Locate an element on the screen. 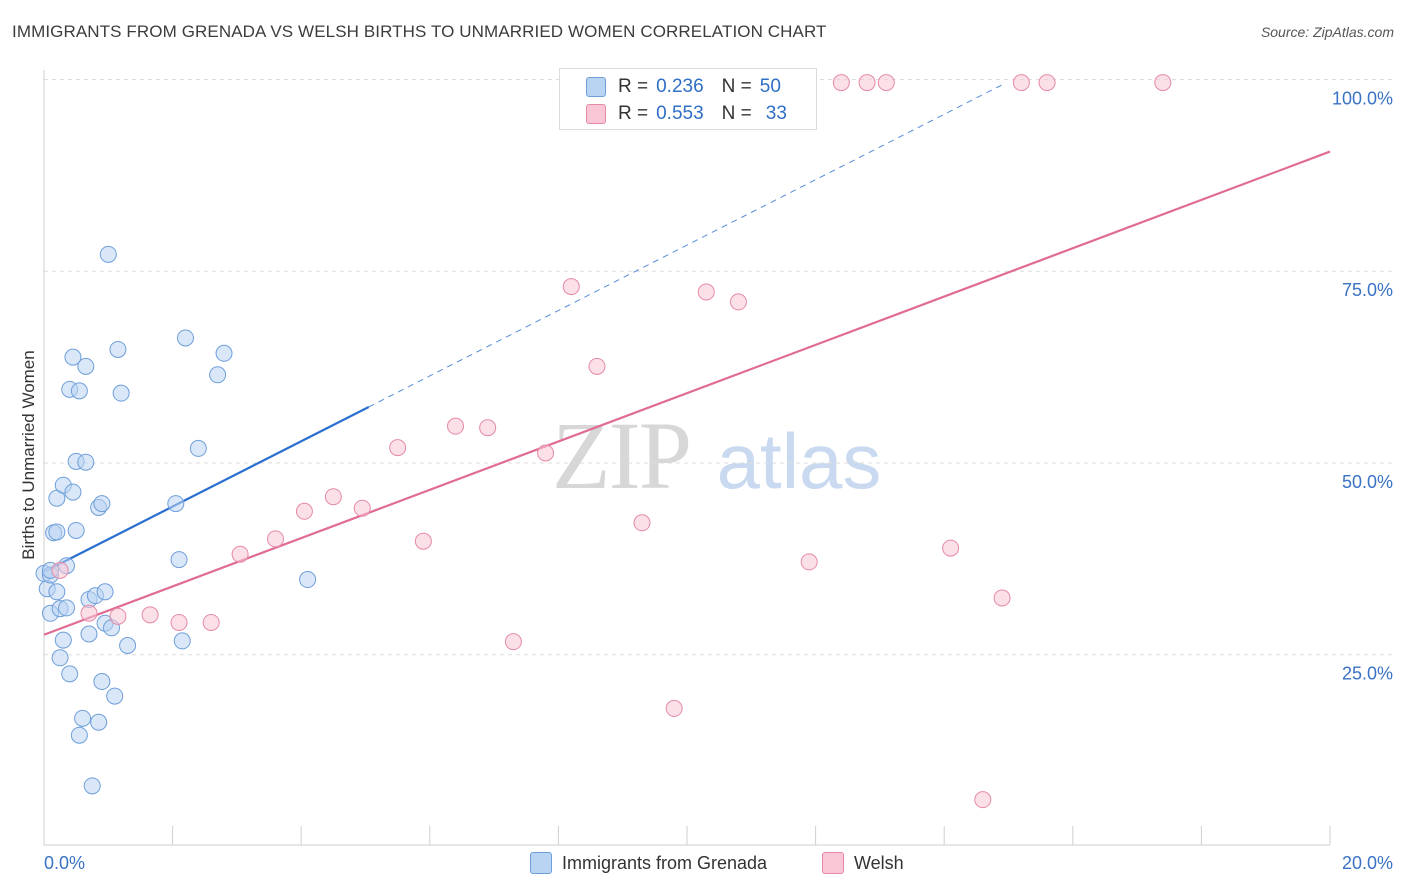 The width and height of the screenshot is (1406, 892). legend-r-value: 0.236 is located at coordinates (680, 86).